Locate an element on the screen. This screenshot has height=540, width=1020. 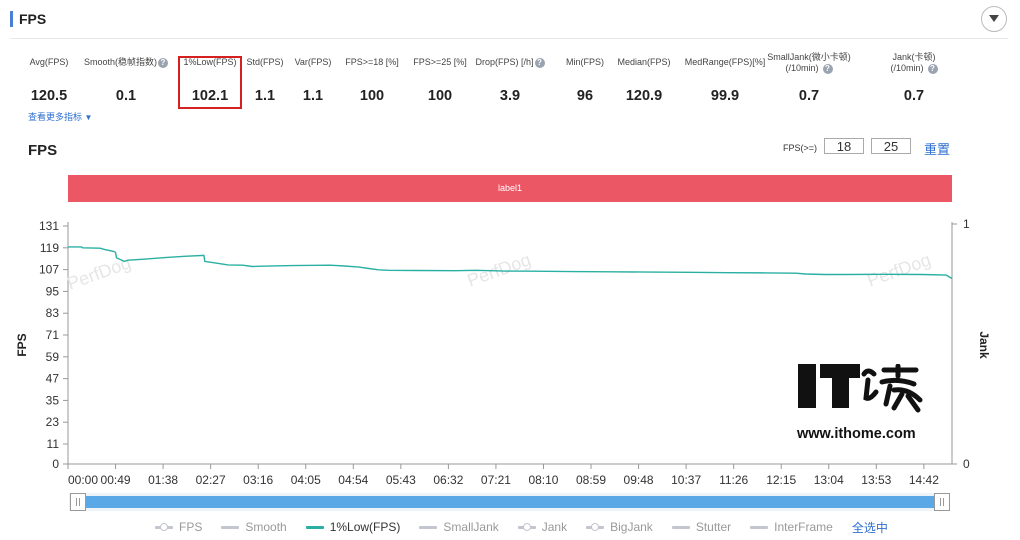
chart-title: FPS is located at coordinates (43, 150).